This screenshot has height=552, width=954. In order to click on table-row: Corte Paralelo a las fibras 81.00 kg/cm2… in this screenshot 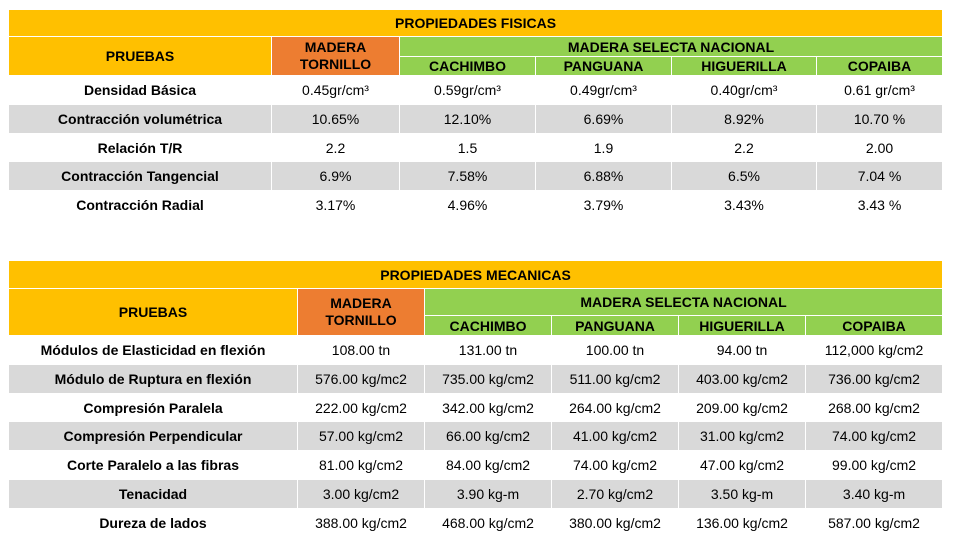, I will do `click(476, 465)`.